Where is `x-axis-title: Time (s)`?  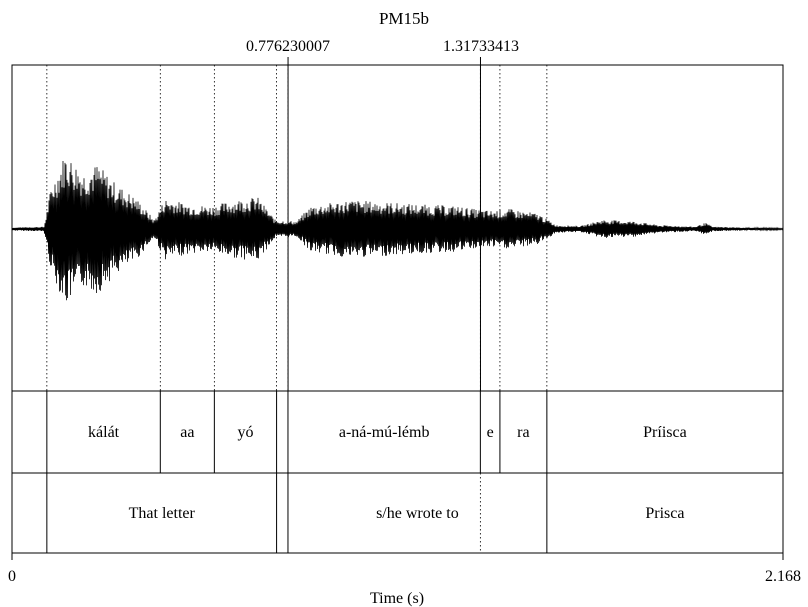 x-axis-title: Time (s) is located at coordinates (397, 598).